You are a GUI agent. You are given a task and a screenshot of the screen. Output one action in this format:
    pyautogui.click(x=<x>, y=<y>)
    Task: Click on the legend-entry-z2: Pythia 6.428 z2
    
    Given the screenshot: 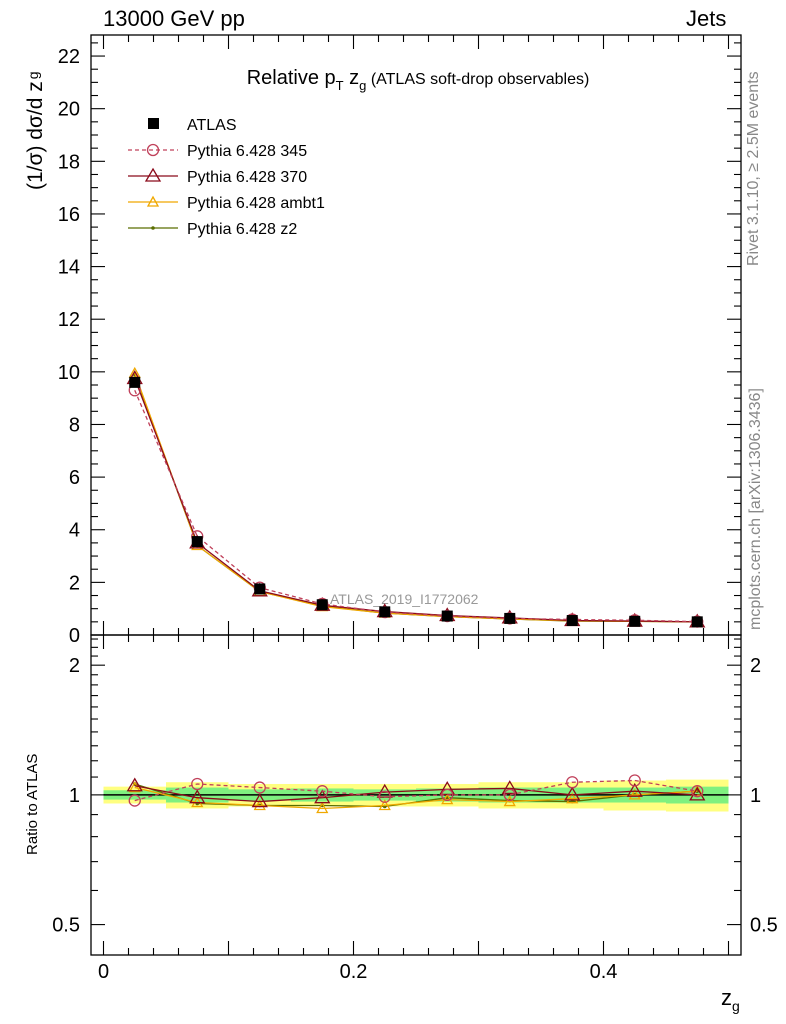 What is the action you would take?
    pyautogui.click(x=212, y=229)
    